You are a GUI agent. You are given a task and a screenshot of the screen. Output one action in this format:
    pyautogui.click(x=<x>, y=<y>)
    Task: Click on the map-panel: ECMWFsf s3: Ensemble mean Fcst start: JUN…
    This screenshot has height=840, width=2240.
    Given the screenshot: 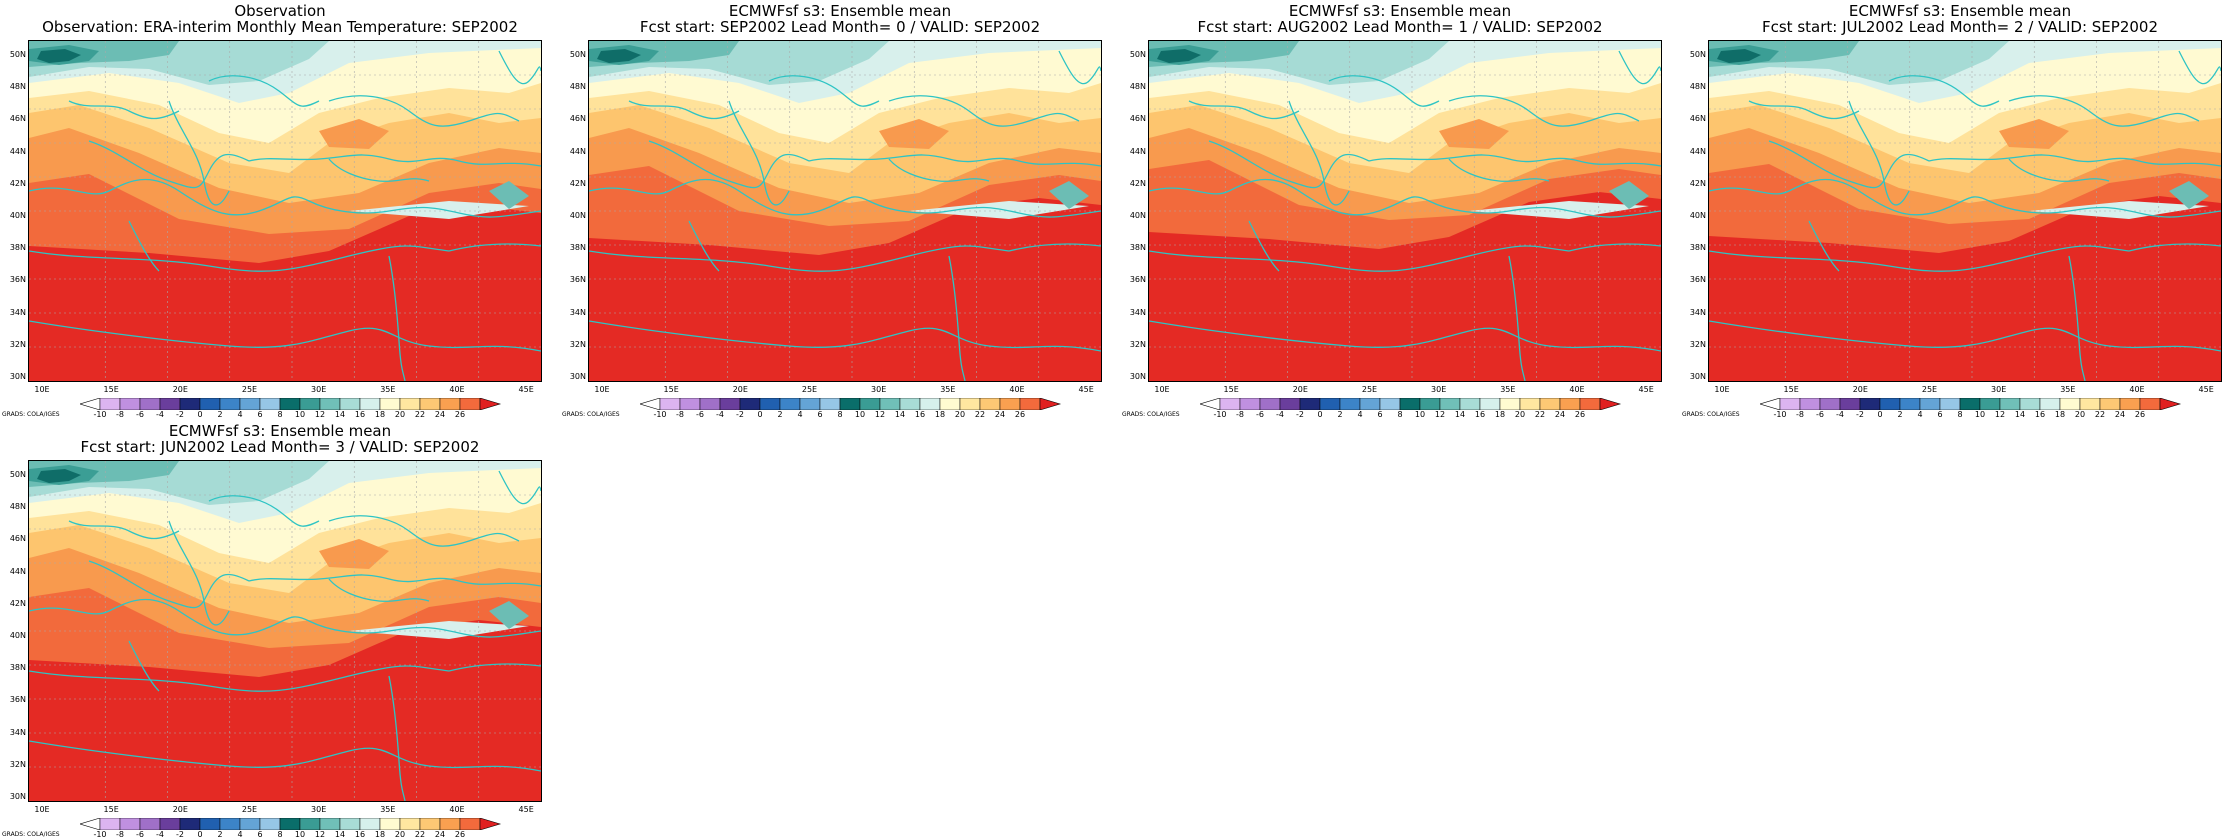 What is the action you would take?
    pyautogui.click(x=280, y=630)
    